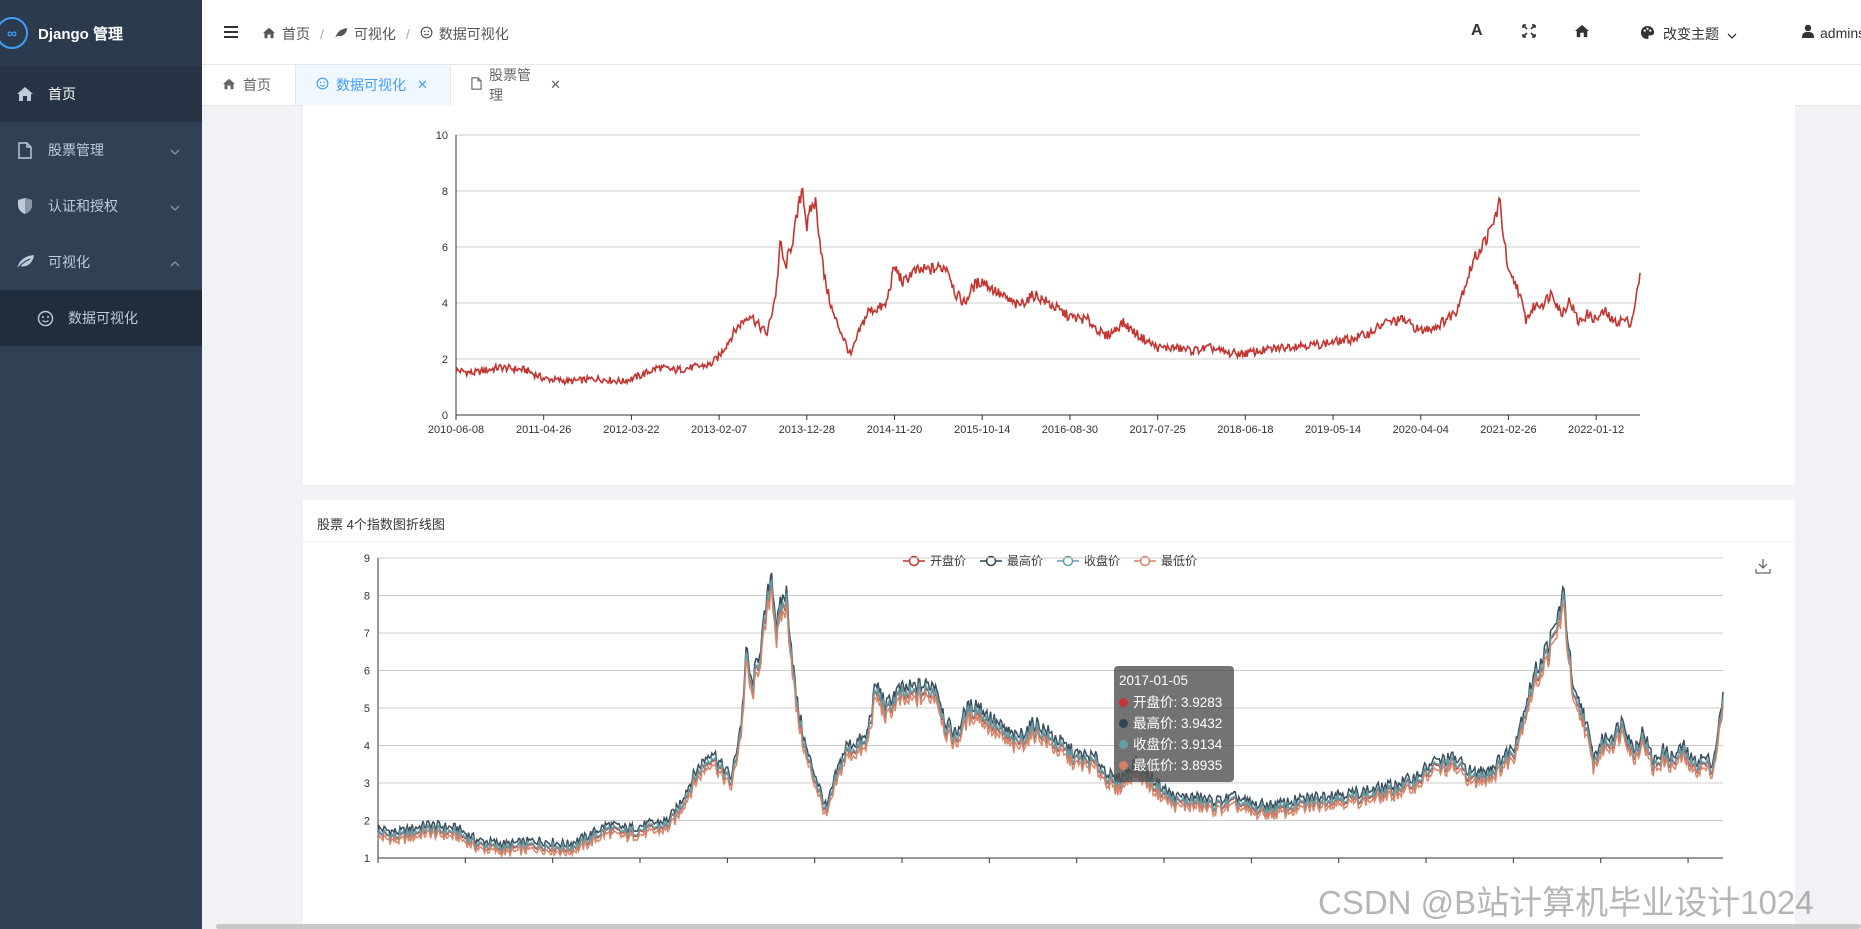 The height and width of the screenshot is (929, 1861). I want to click on font-size-icon: A, so click(1477, 30).